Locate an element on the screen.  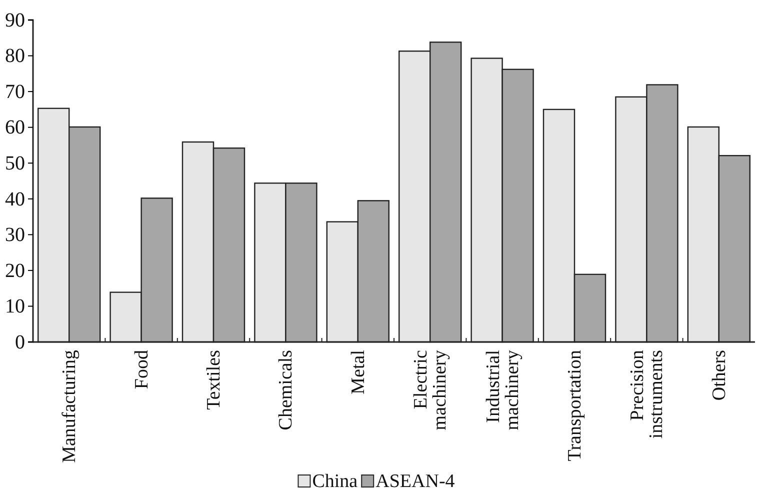
x-tick-label: Precision instruments is located at coordinates (647, 394).